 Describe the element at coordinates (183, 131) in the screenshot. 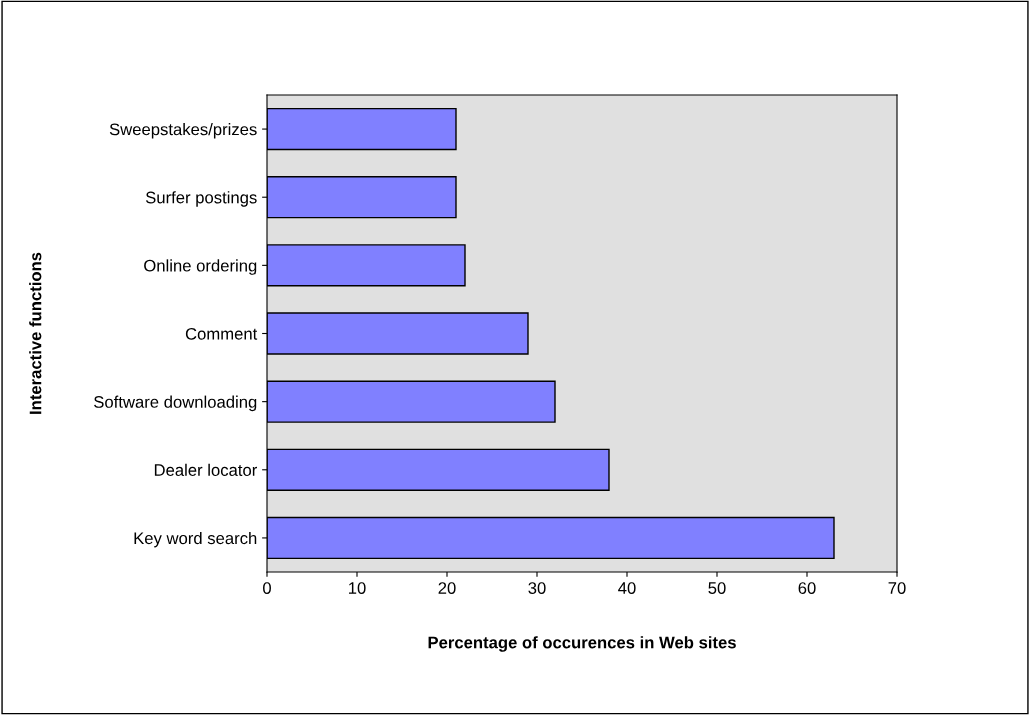

I see `y-tick-label: Sweepstakes/prizes` at that location.